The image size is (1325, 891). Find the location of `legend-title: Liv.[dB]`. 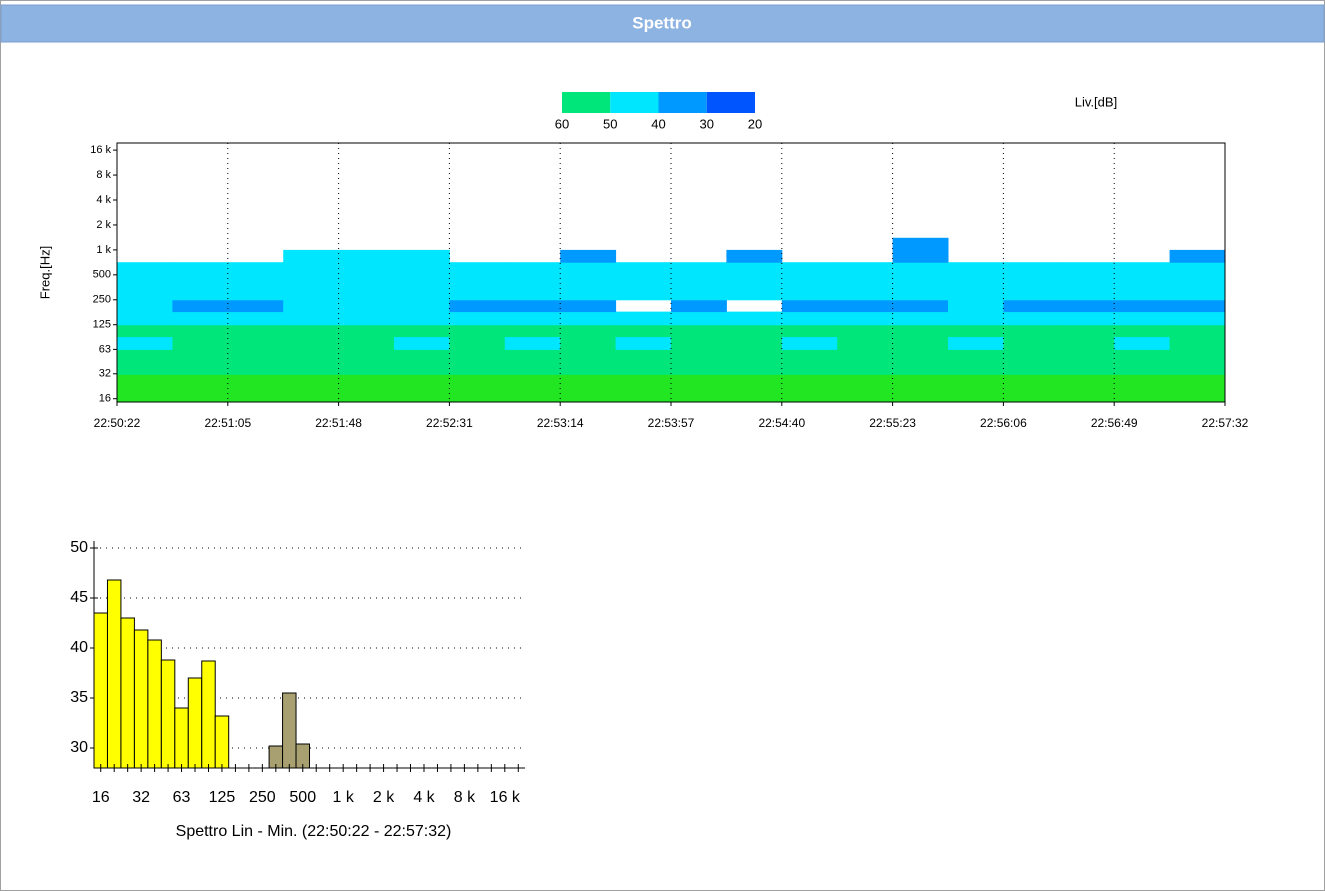

legend-title: Liv.[dB] is located at coordinates (1096, 101).